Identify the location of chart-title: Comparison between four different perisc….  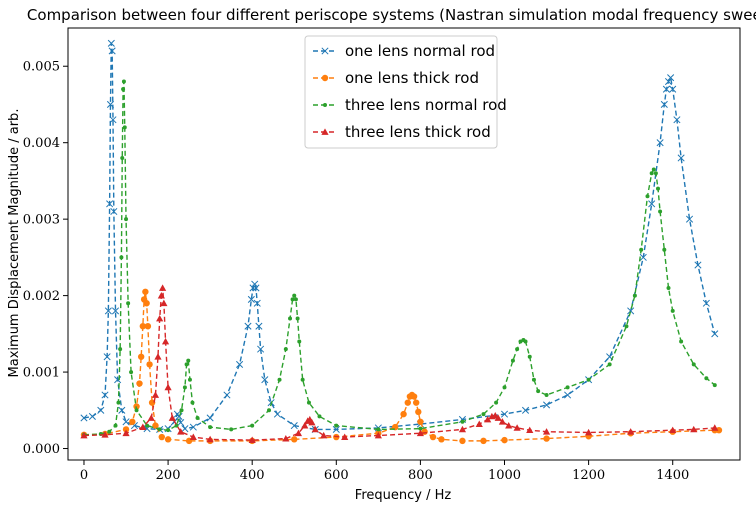
(391, 15).